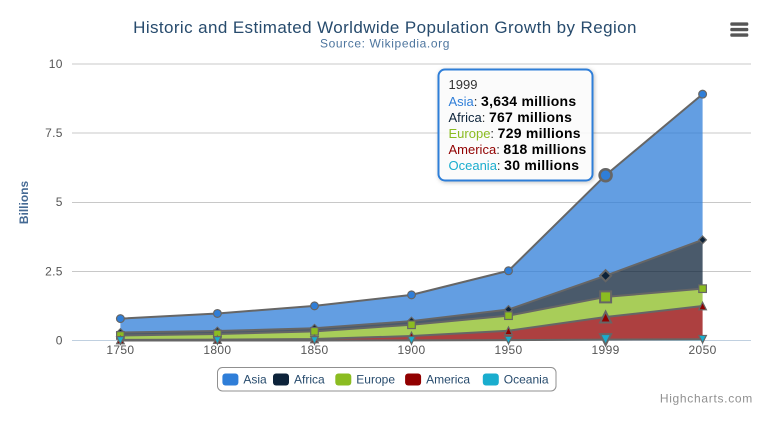 This screenshot has width=769, height=421. Describe the element at coordinates (448, 380) in the screenshot. I see `svg-text: America` at that location.